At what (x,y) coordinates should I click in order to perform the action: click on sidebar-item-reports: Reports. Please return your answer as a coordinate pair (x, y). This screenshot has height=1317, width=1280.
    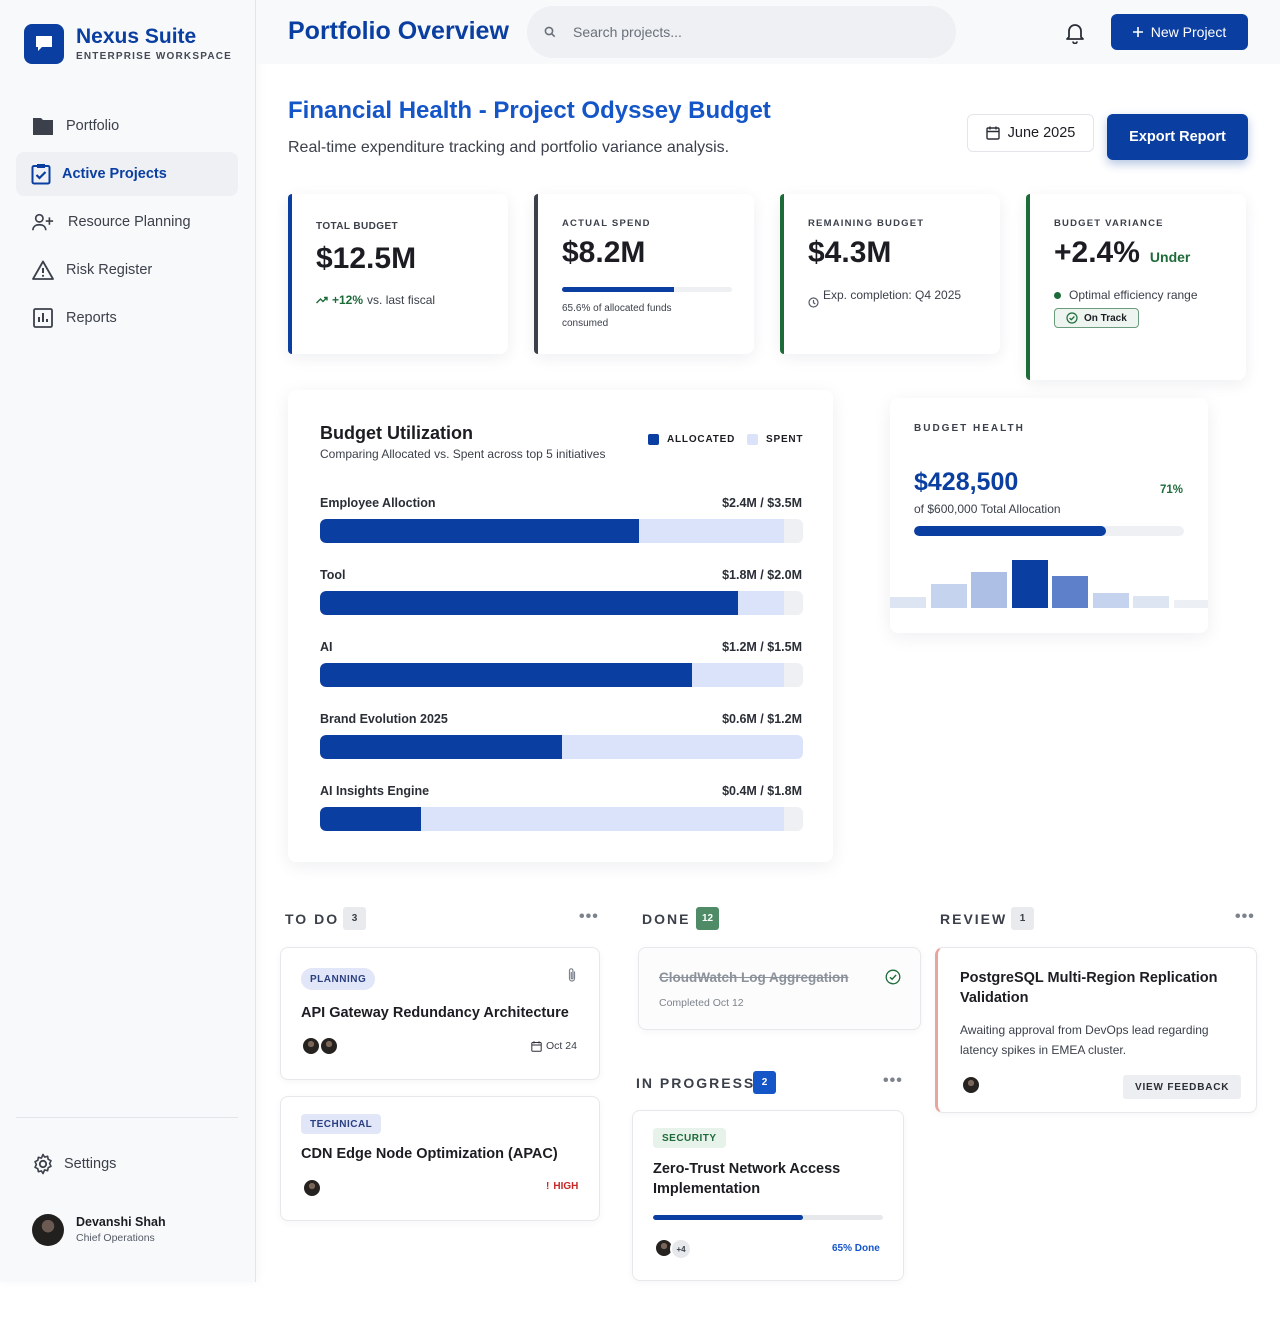
    Looking at the image, I should click on (127, 318).